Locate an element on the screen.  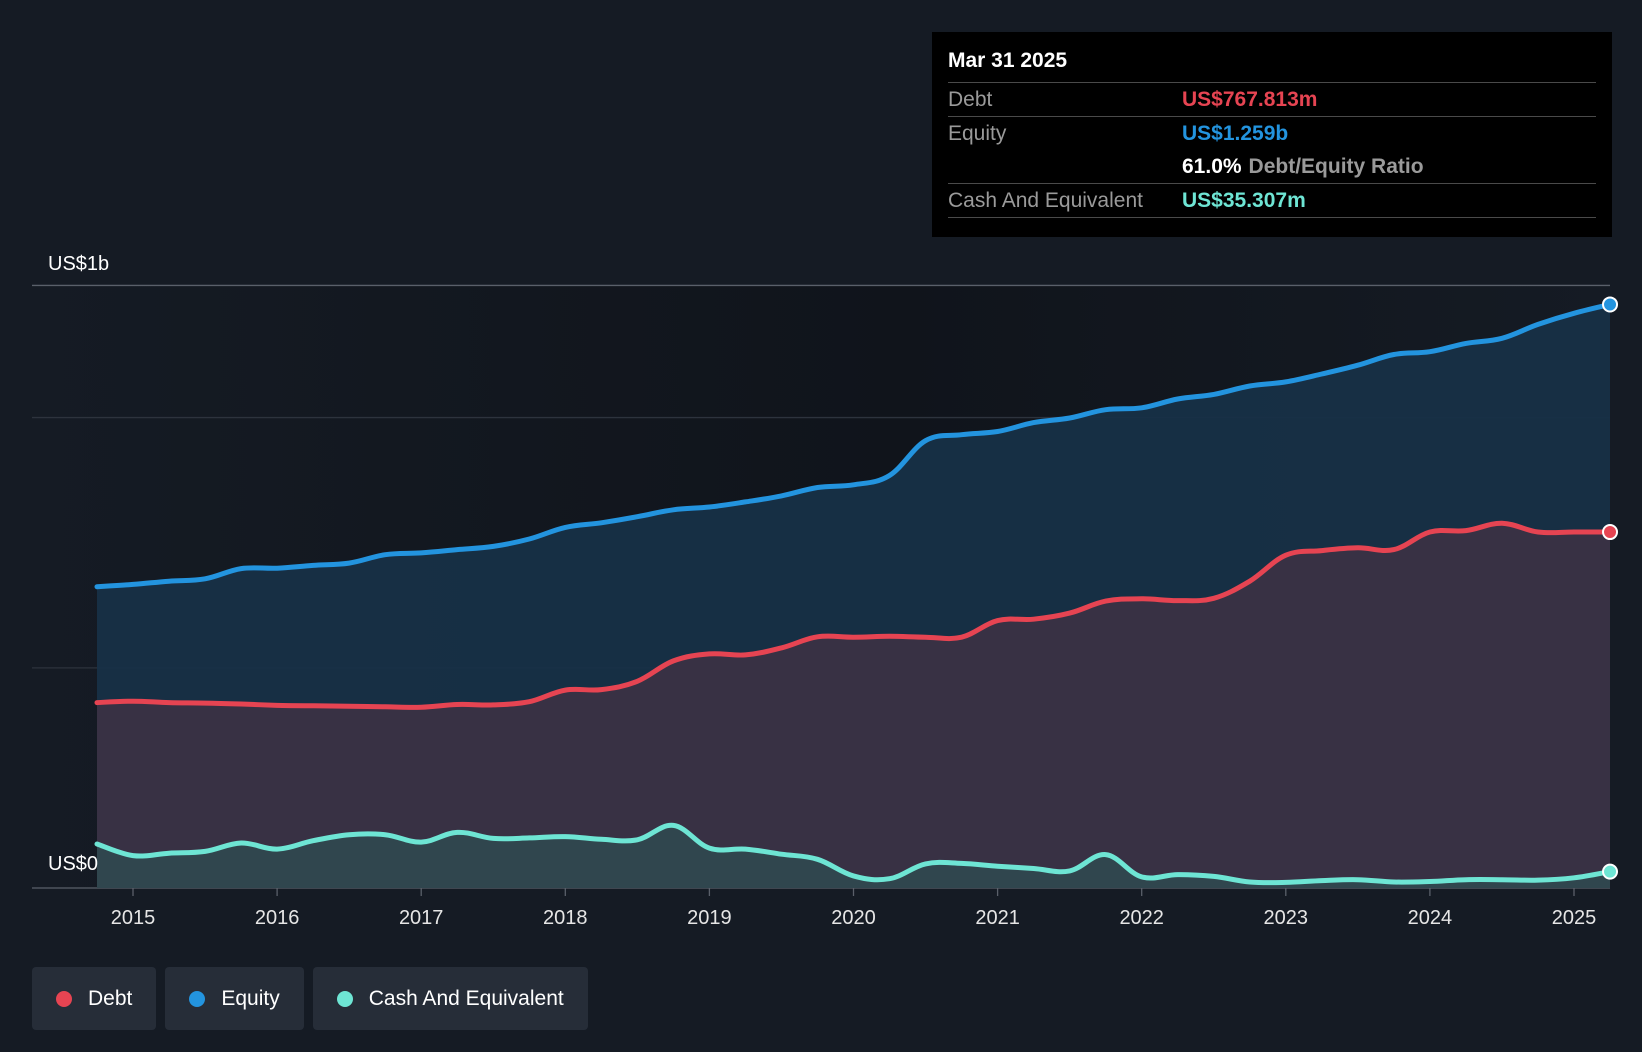
legend-item-debt: Debt is located at coordinates (94, 998).